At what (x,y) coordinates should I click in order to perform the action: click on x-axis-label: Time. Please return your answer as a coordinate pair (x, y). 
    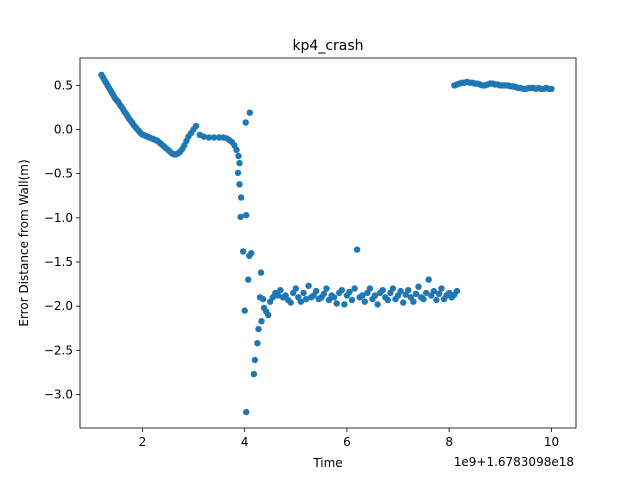
    Looking at the image, I should click on (327, 463).